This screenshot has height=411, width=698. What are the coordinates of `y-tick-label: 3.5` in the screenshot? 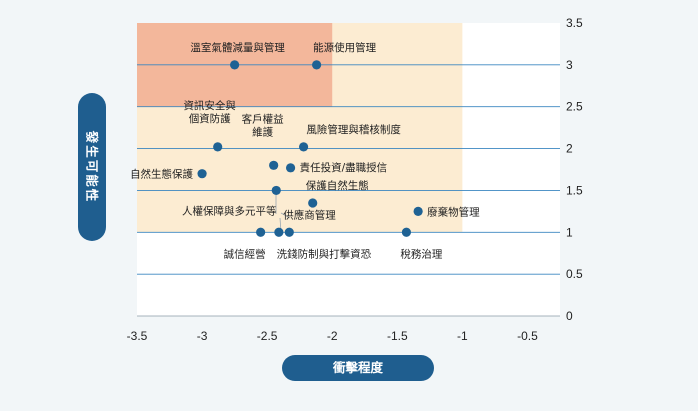 It's located at (574, 23).